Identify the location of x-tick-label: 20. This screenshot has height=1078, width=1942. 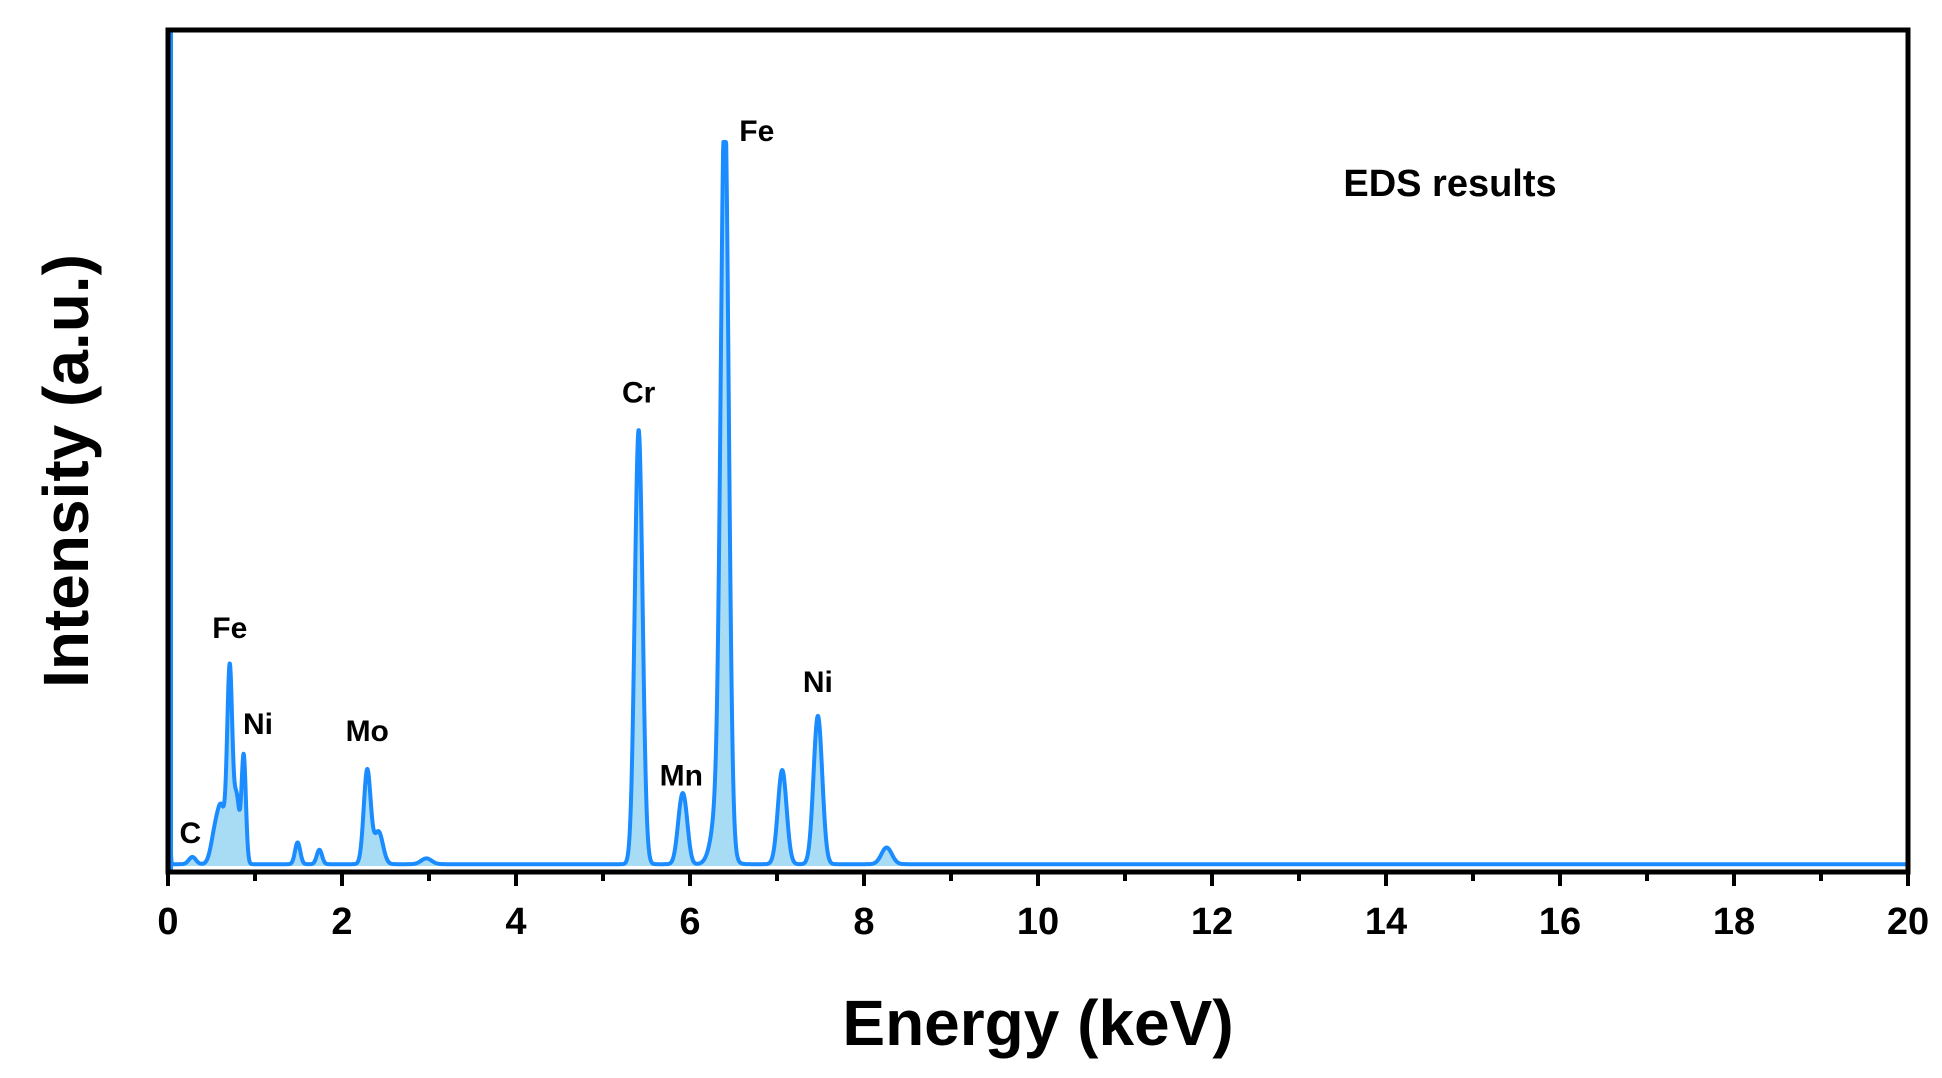
(1908, 922).